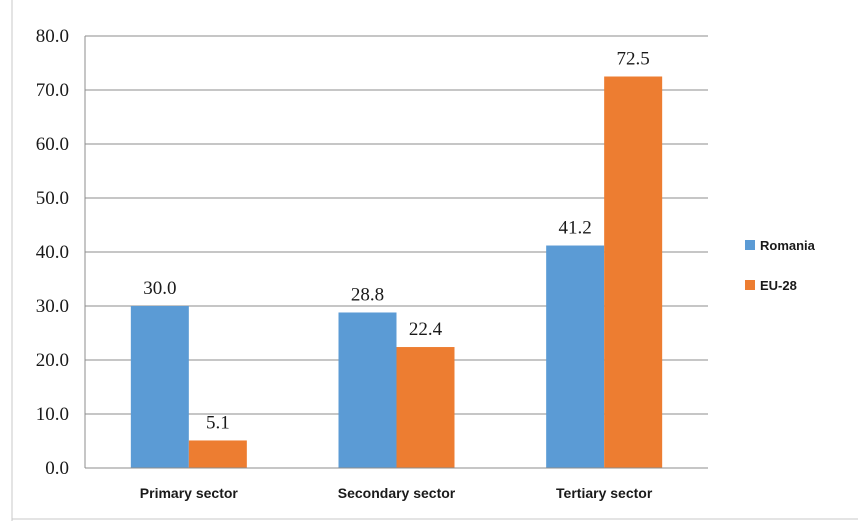 The image size is (858, 521). Describe the element at coordinates (57, 468) in the screenshot. I see `y-tick-label: 0.0` at that location.